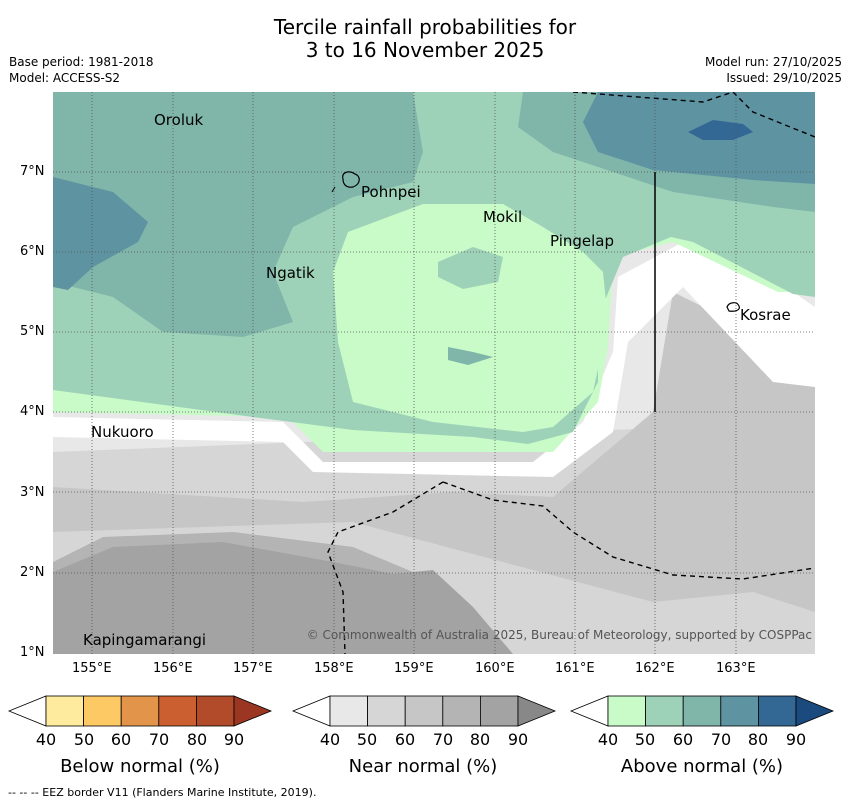 The width and height of the screenshot is (850, 804). I want to click on issued-label: Issued: 29/10/2025, so click(784, 78).